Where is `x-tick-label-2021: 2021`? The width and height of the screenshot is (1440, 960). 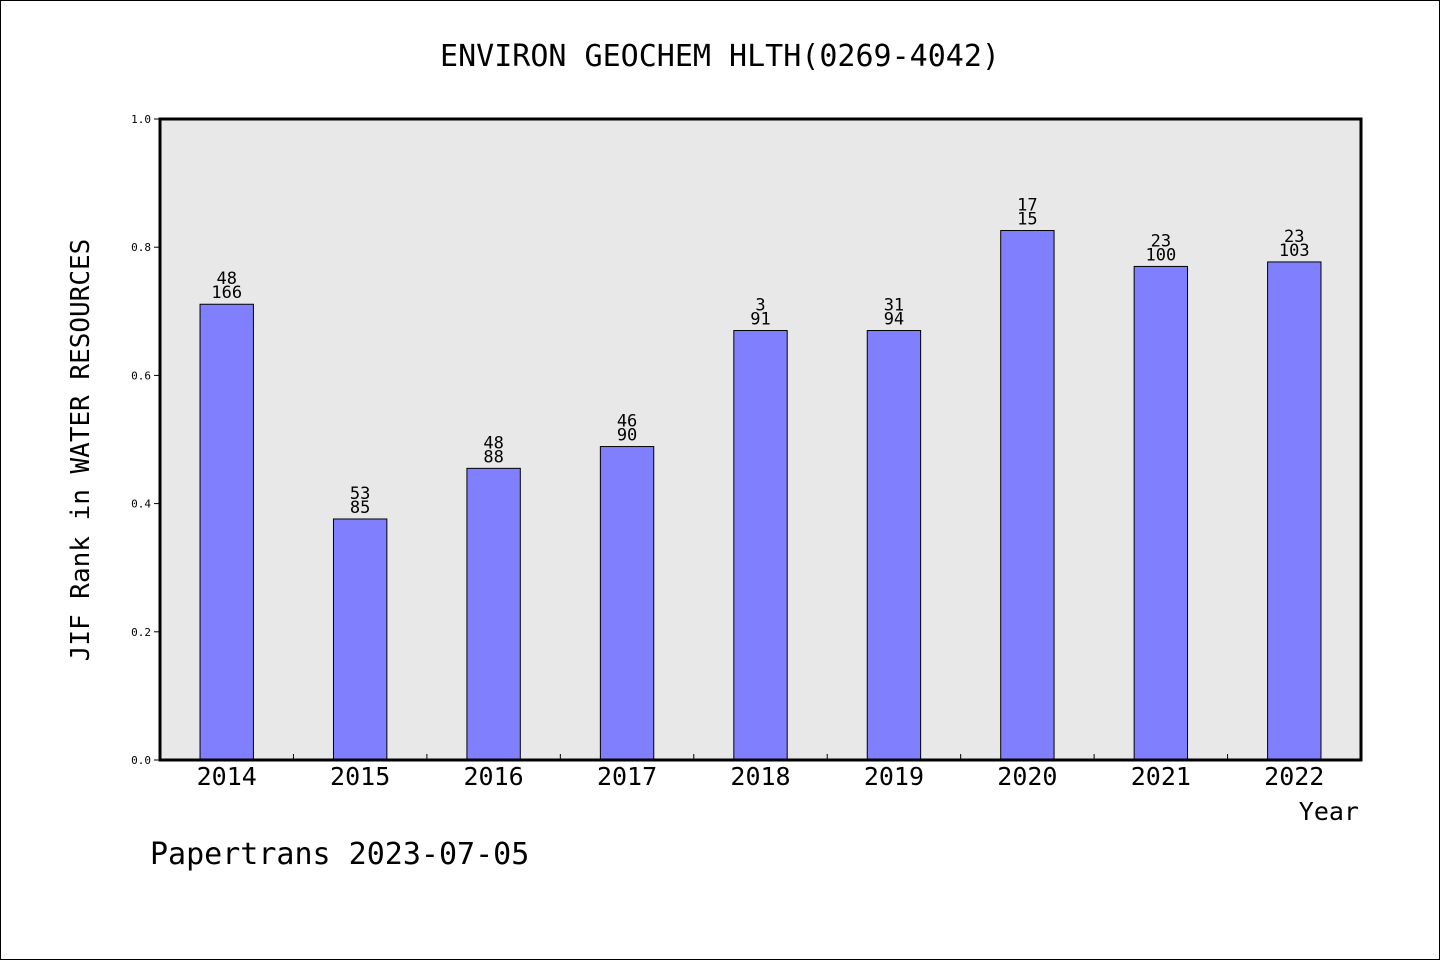 x-tick-label-2021: 2021 is located at coordinates (1161, 776).